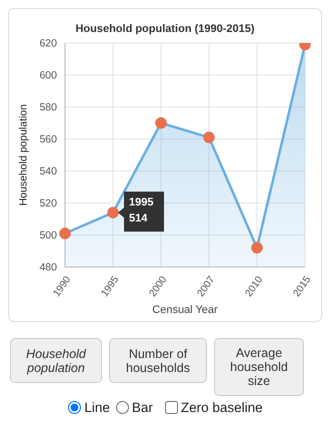  What do you see at coordinates (96, 407) in the screenshot?
I see `text: Line` at bounding box center [96, 407].